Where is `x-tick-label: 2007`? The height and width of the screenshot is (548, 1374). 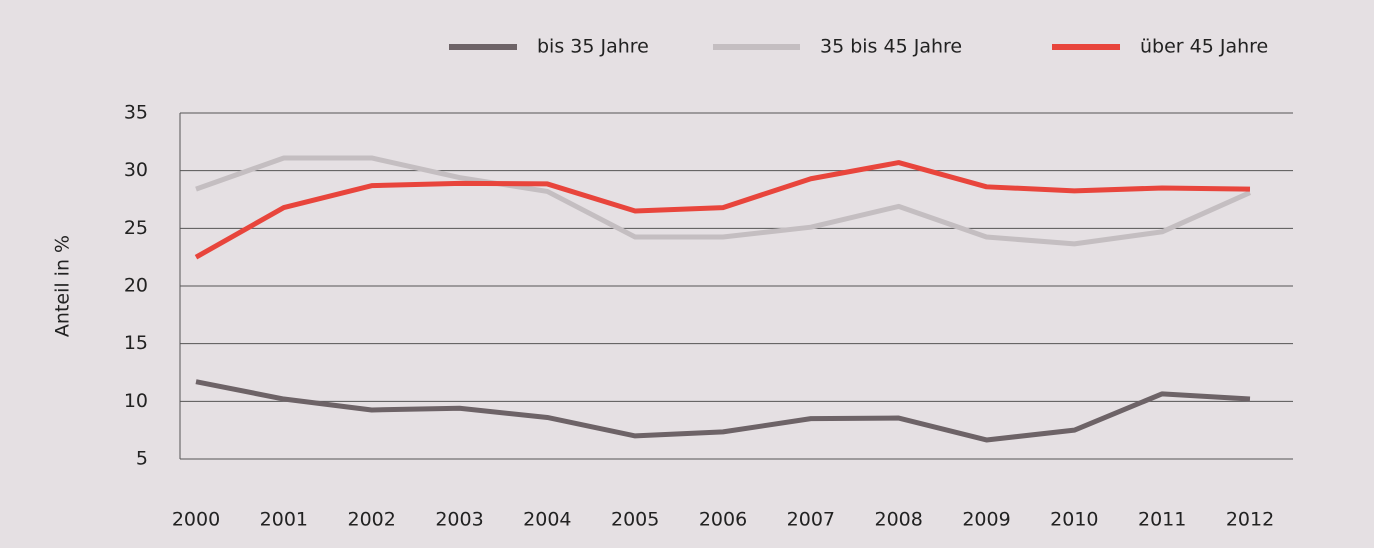 x-tick-label: 2007 is located at coordinates (811, 520).